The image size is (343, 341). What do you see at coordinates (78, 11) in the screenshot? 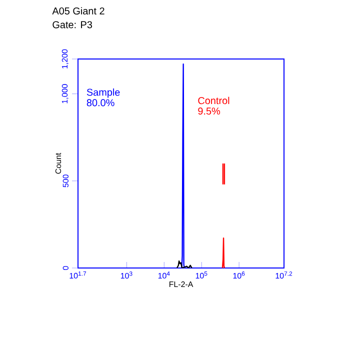
I see `chart-title: A05 Giant 2` at bounding box center [78, 11].